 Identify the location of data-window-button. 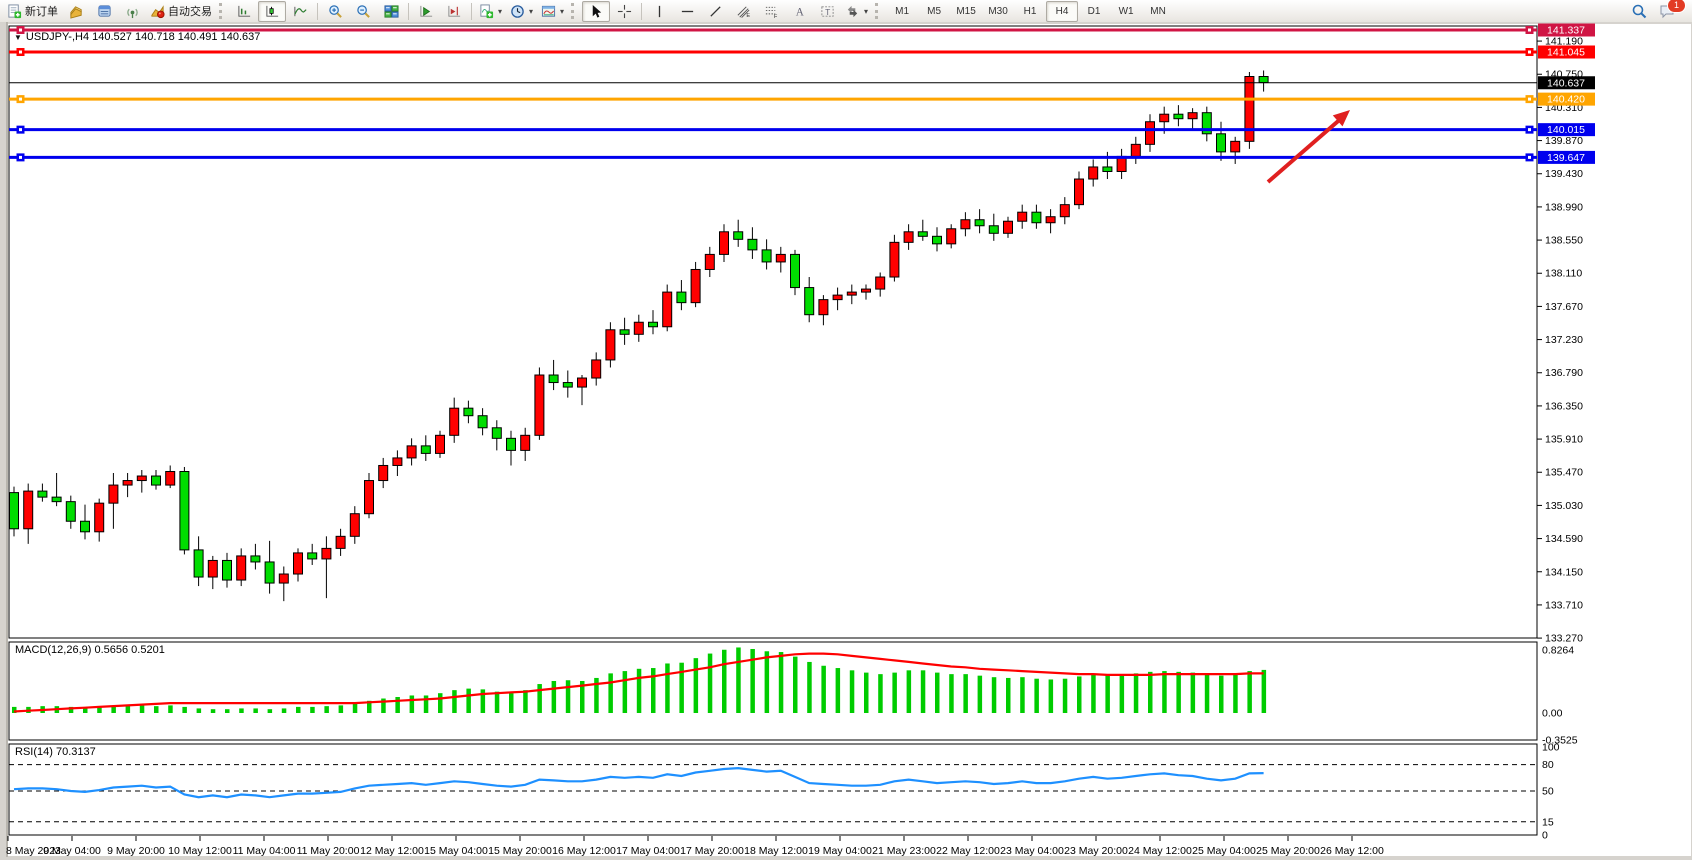
(104, 11).